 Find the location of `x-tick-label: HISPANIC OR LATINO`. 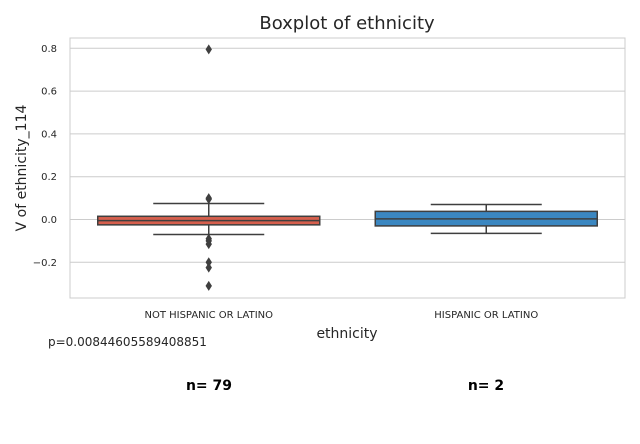

x-tick-label: HISPANIC OR LATINO is located at coordinates (486, 315).